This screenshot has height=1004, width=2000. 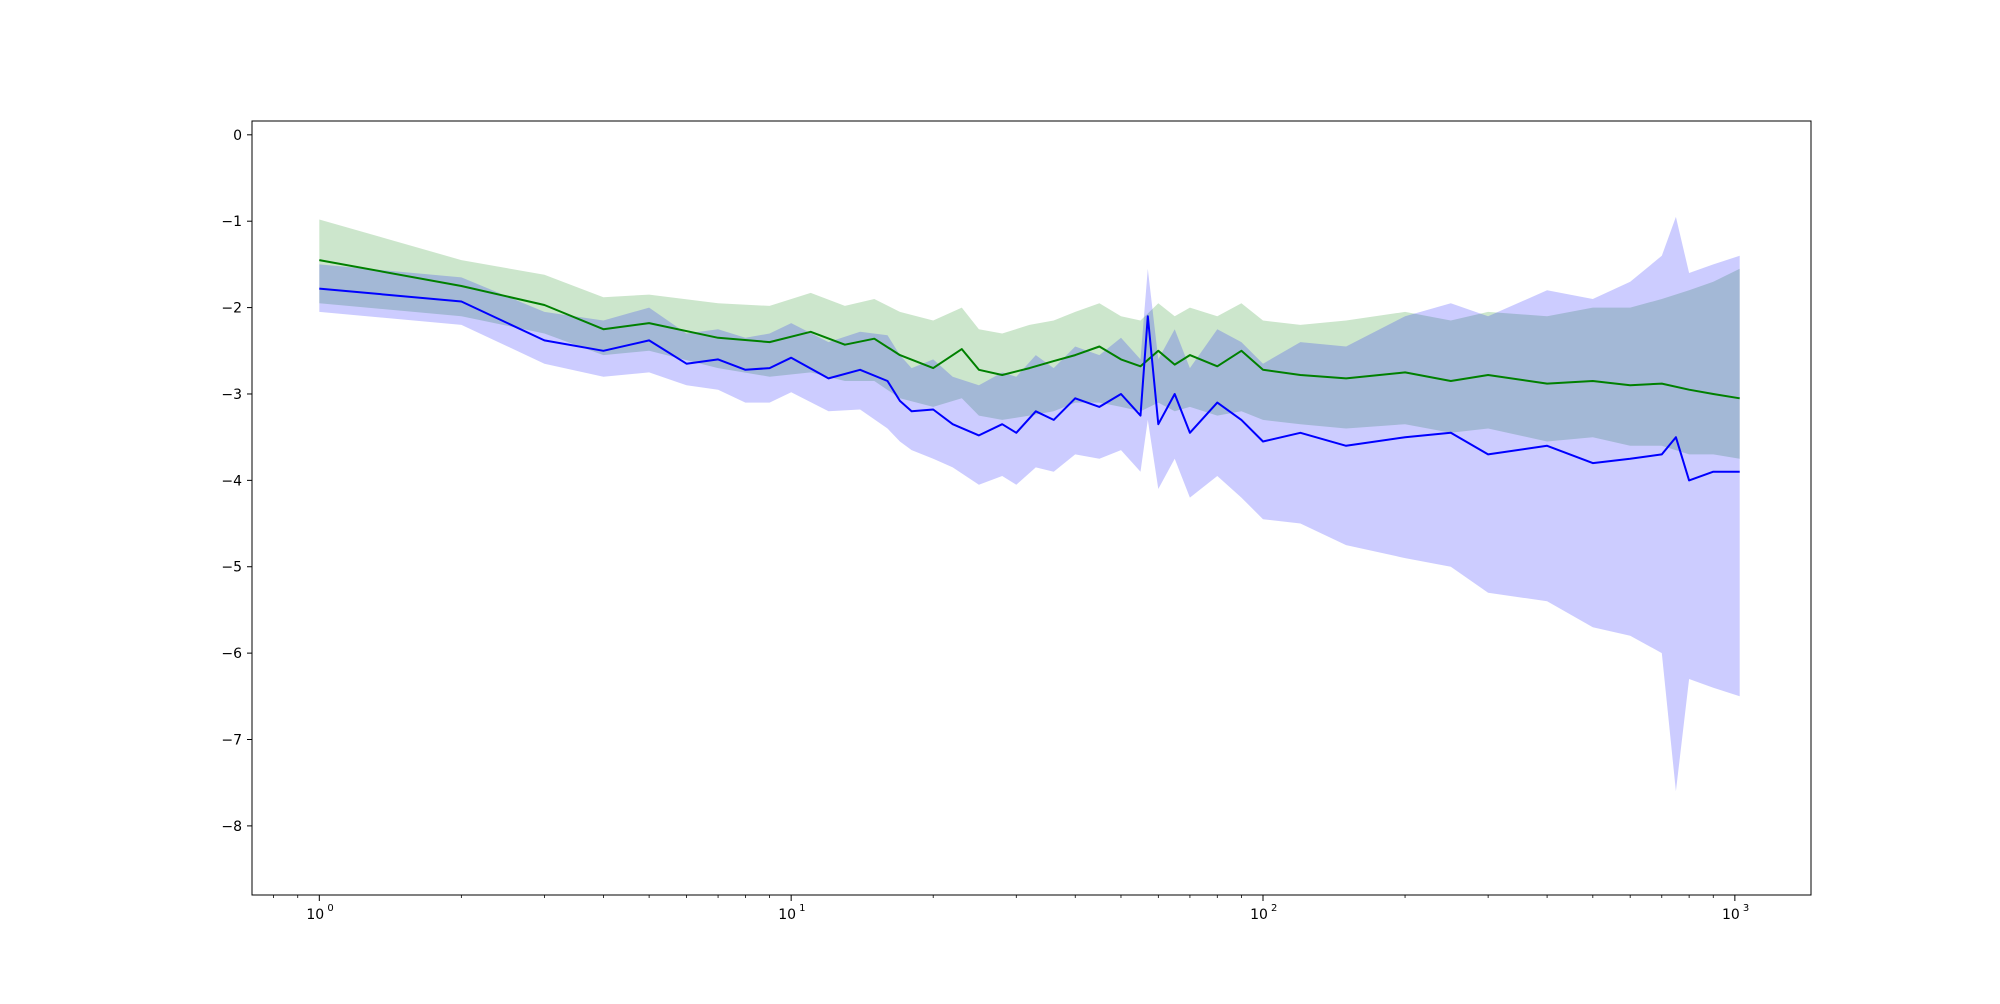 I want to click on x-tick-exponent: 0, so click(x=330, y=908).